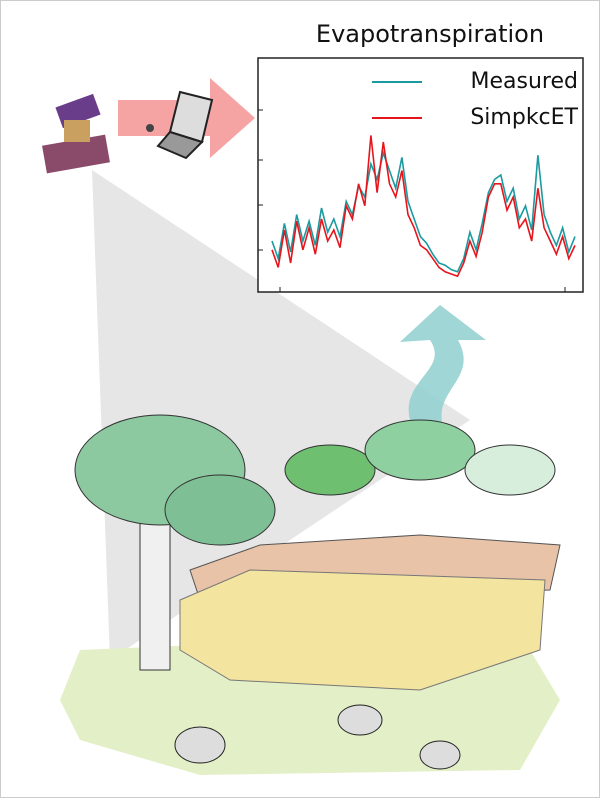  What do you see at coordinates (524, 81) in the screenshot?
I see `legend-label: Measured` at bounding box center [524, 81].